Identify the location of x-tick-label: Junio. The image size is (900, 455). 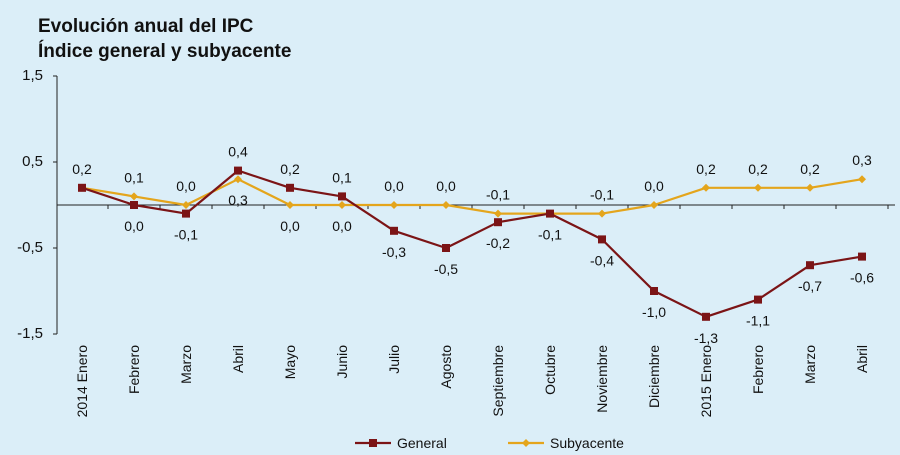
(342, 362).